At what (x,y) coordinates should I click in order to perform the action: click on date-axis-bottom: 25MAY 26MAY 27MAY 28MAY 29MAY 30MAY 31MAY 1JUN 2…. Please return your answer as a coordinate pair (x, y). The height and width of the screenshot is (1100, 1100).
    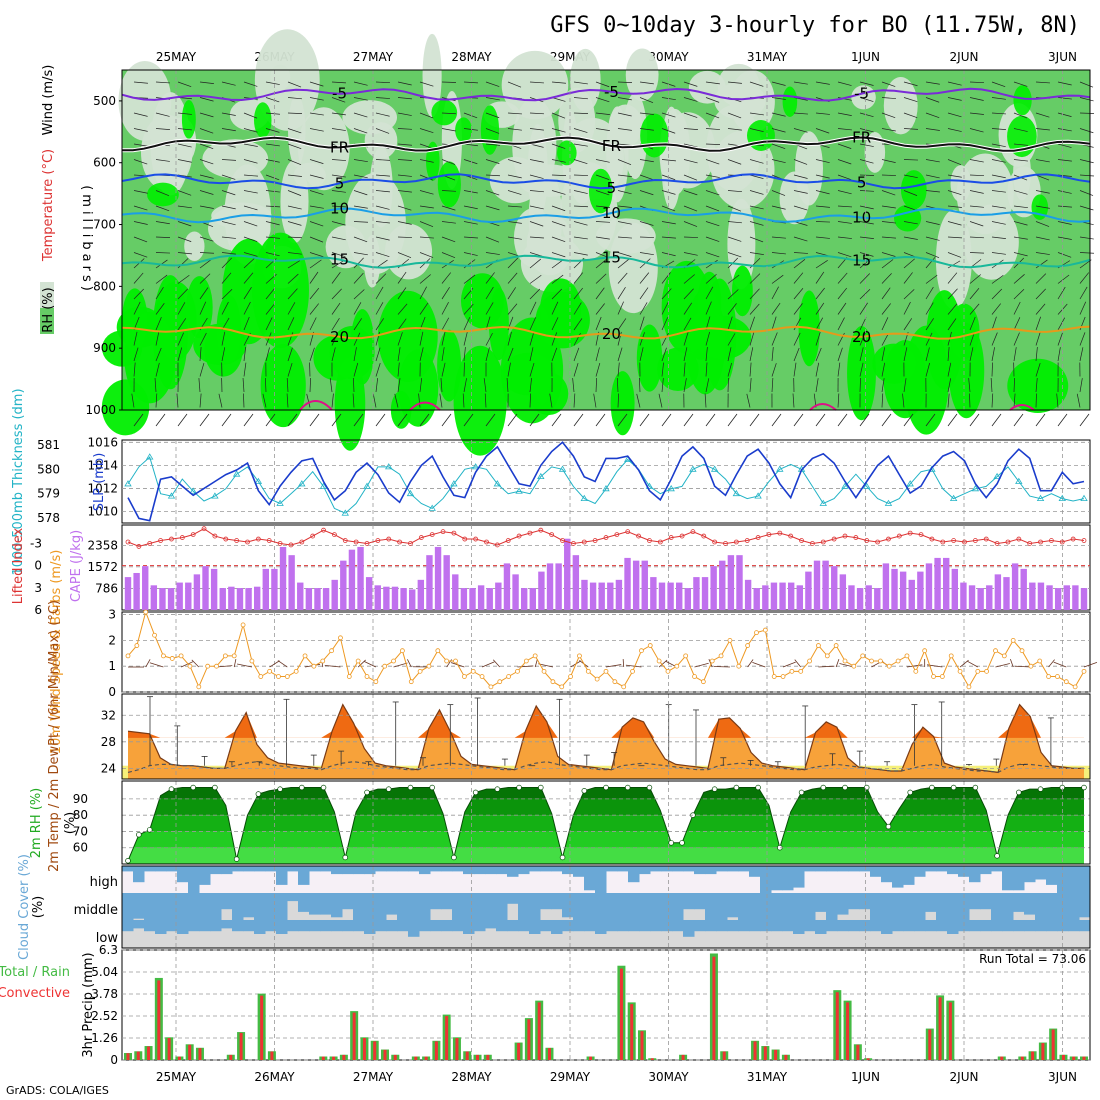
    Looking at the image, I should click on (616, 1077).